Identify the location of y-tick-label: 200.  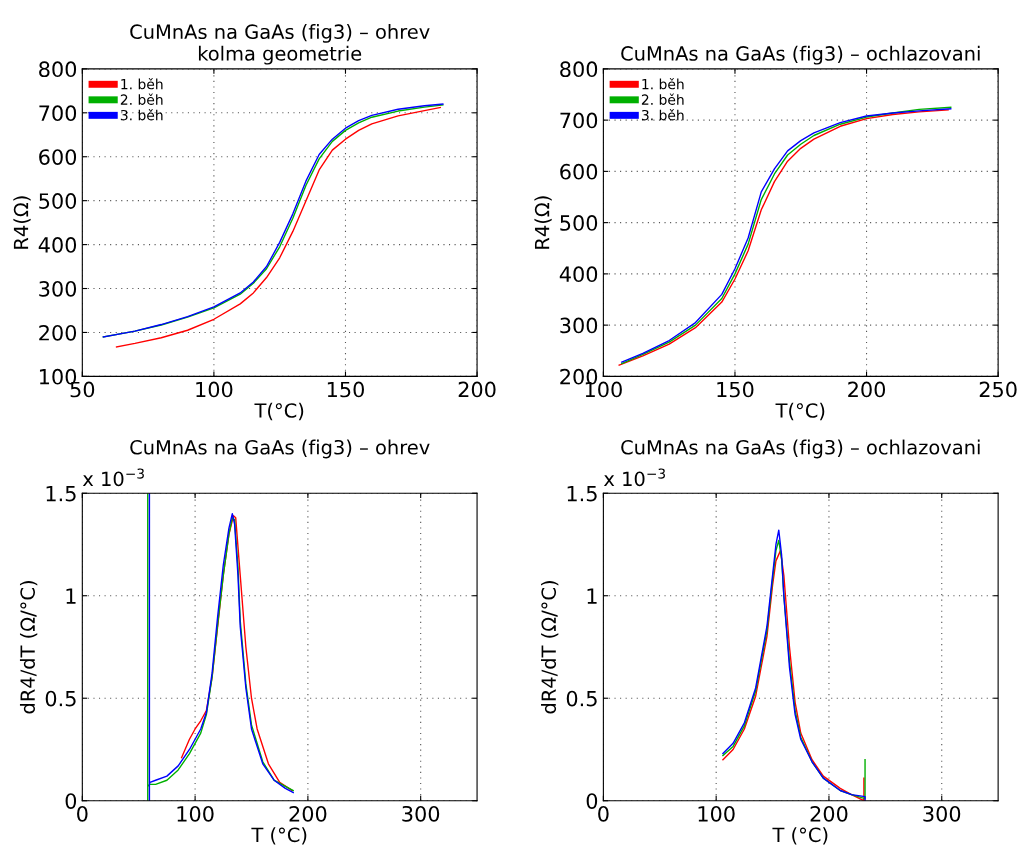
(58, 332).